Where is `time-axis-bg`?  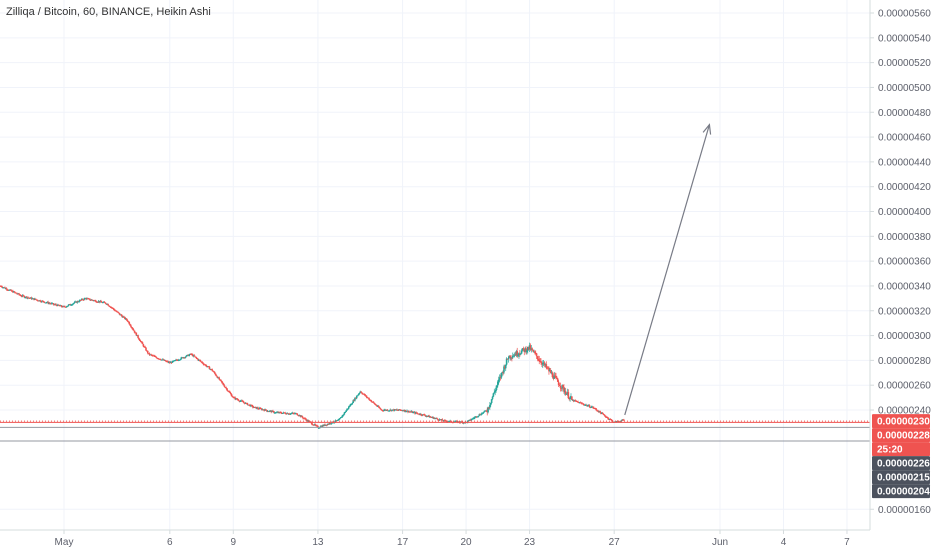 time-axis-bg is located at coordinates (466, 540).